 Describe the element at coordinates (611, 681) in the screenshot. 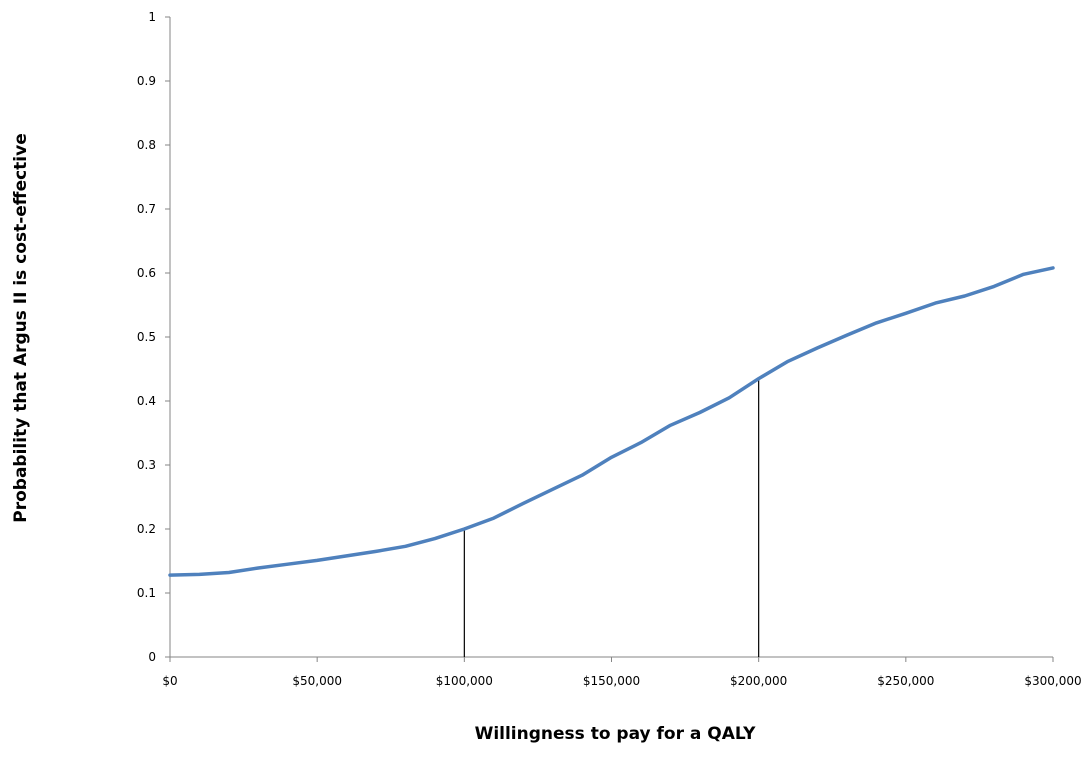

I see `x-tick-label: $150,000` at that location.